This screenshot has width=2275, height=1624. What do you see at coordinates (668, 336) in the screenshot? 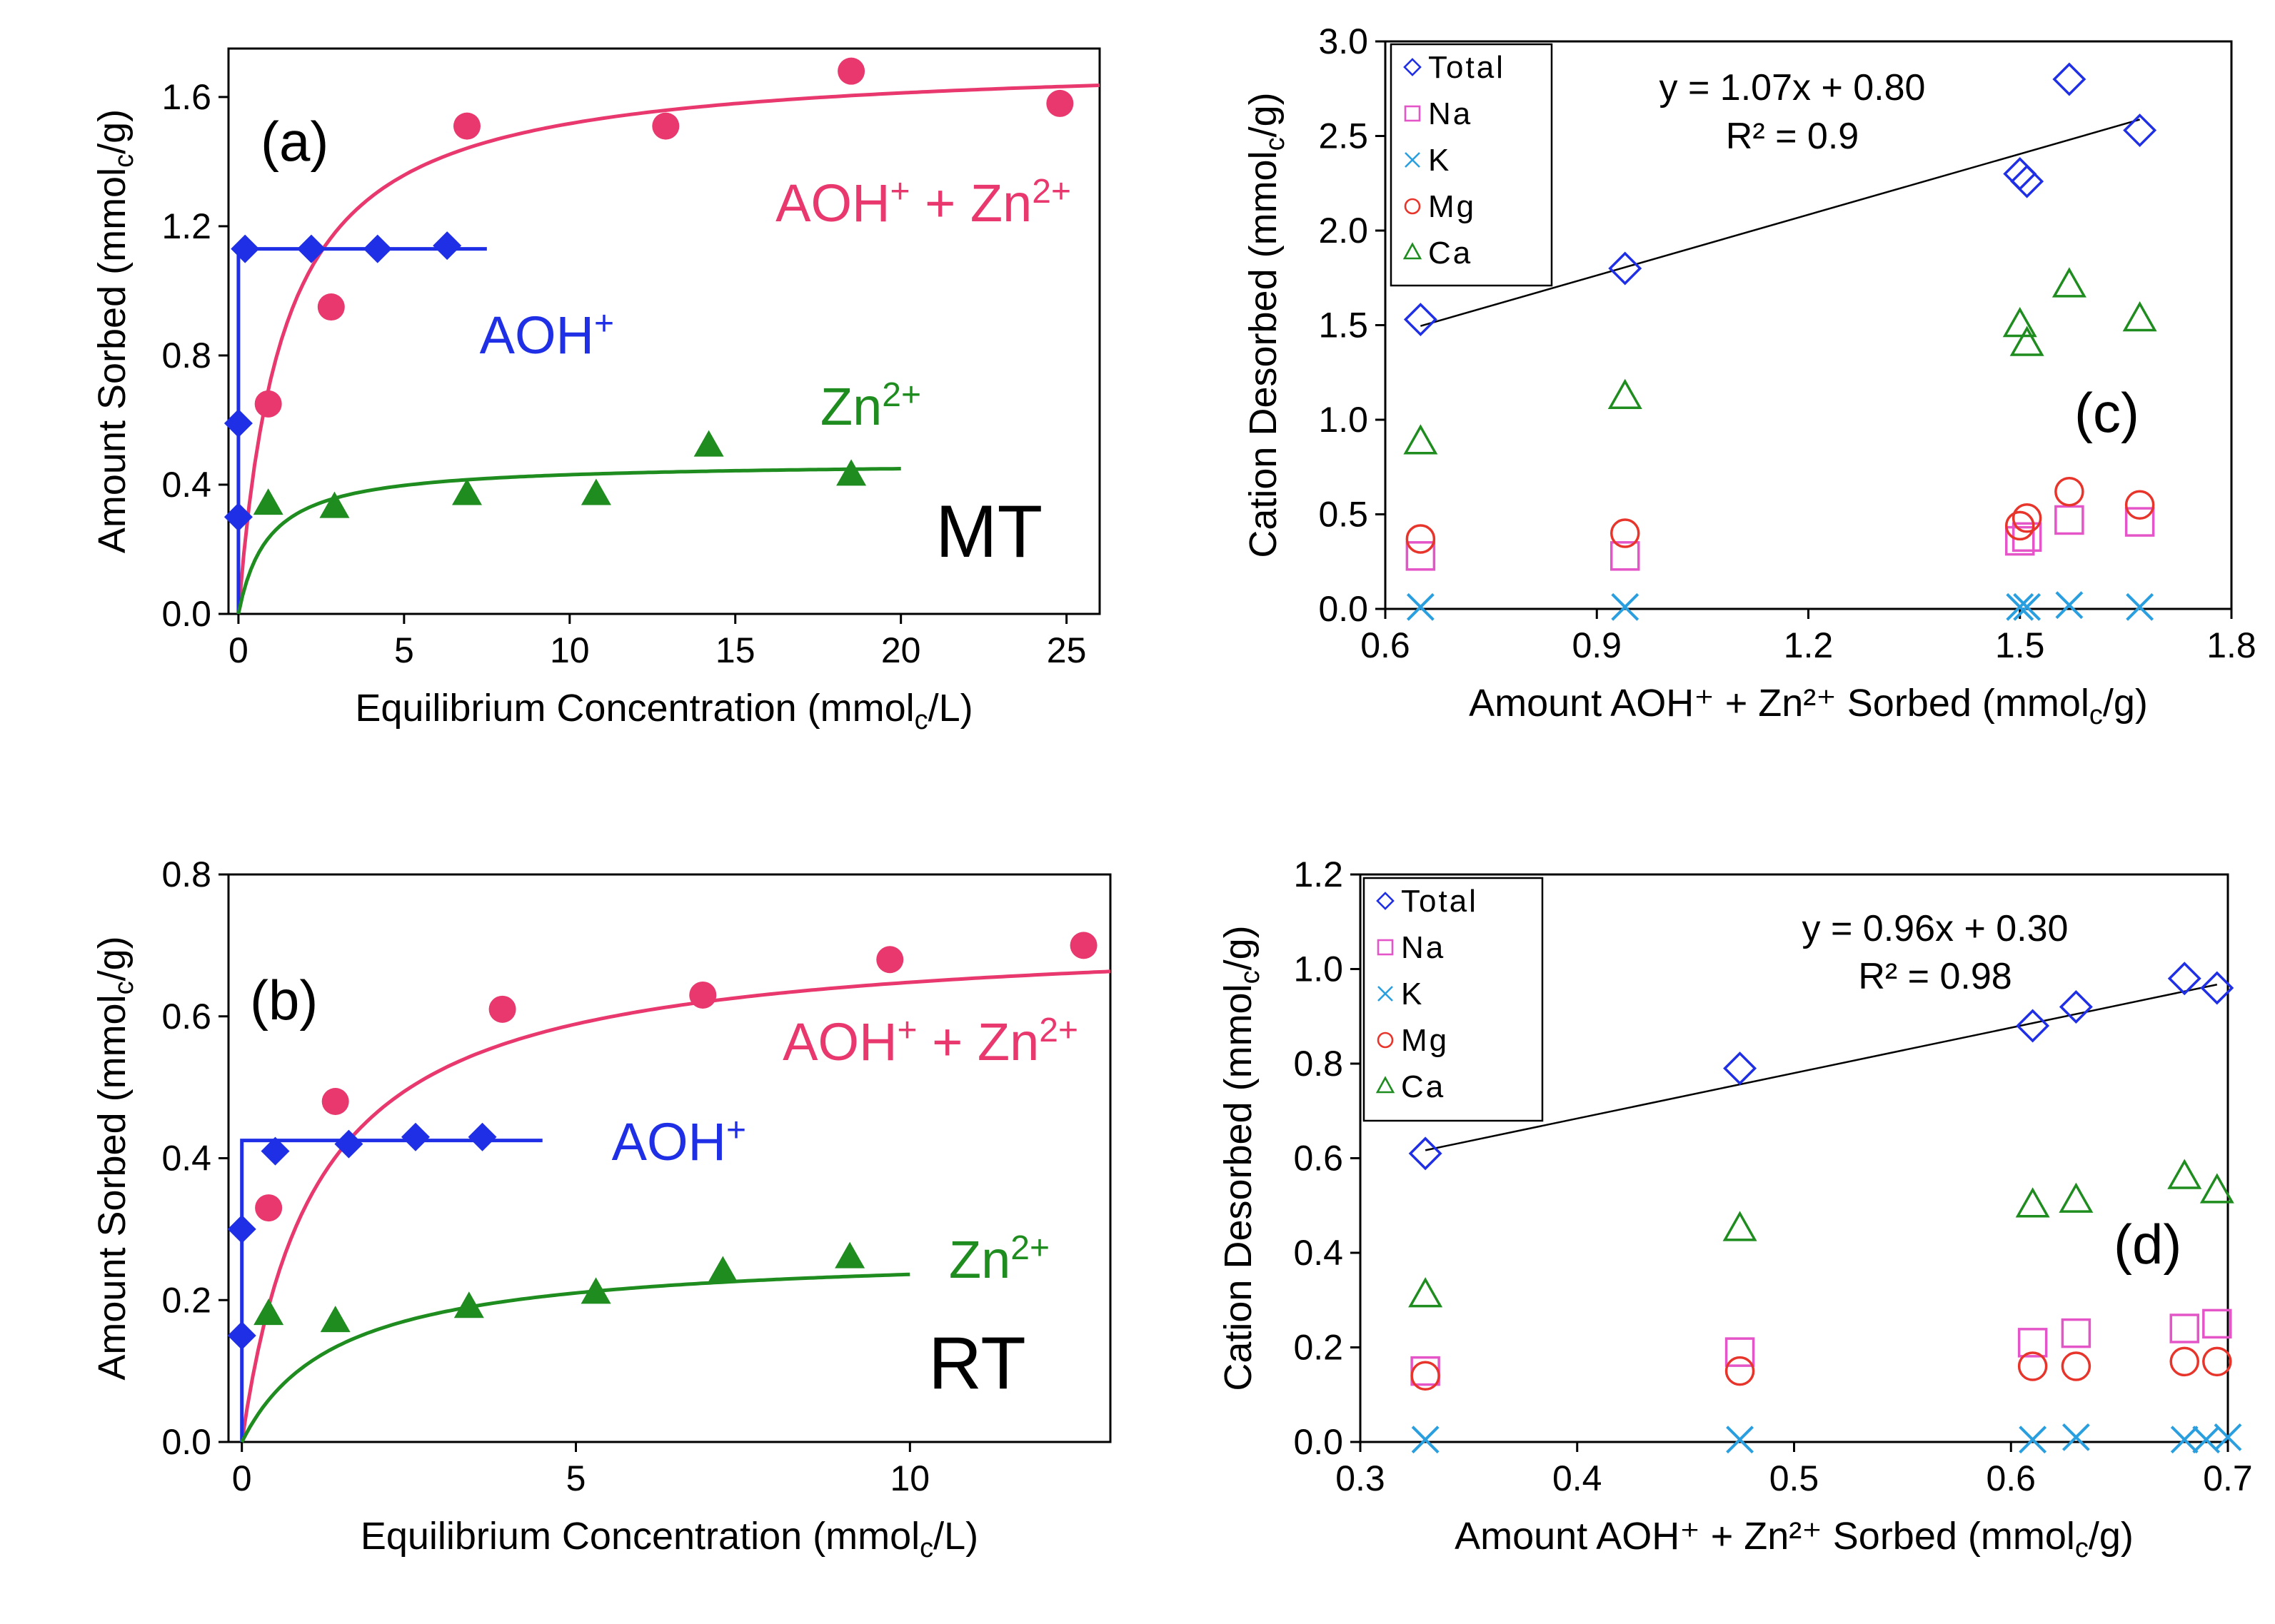
I see `series-0: AOH+ + Zn2+` at bounding box center [668, 336].